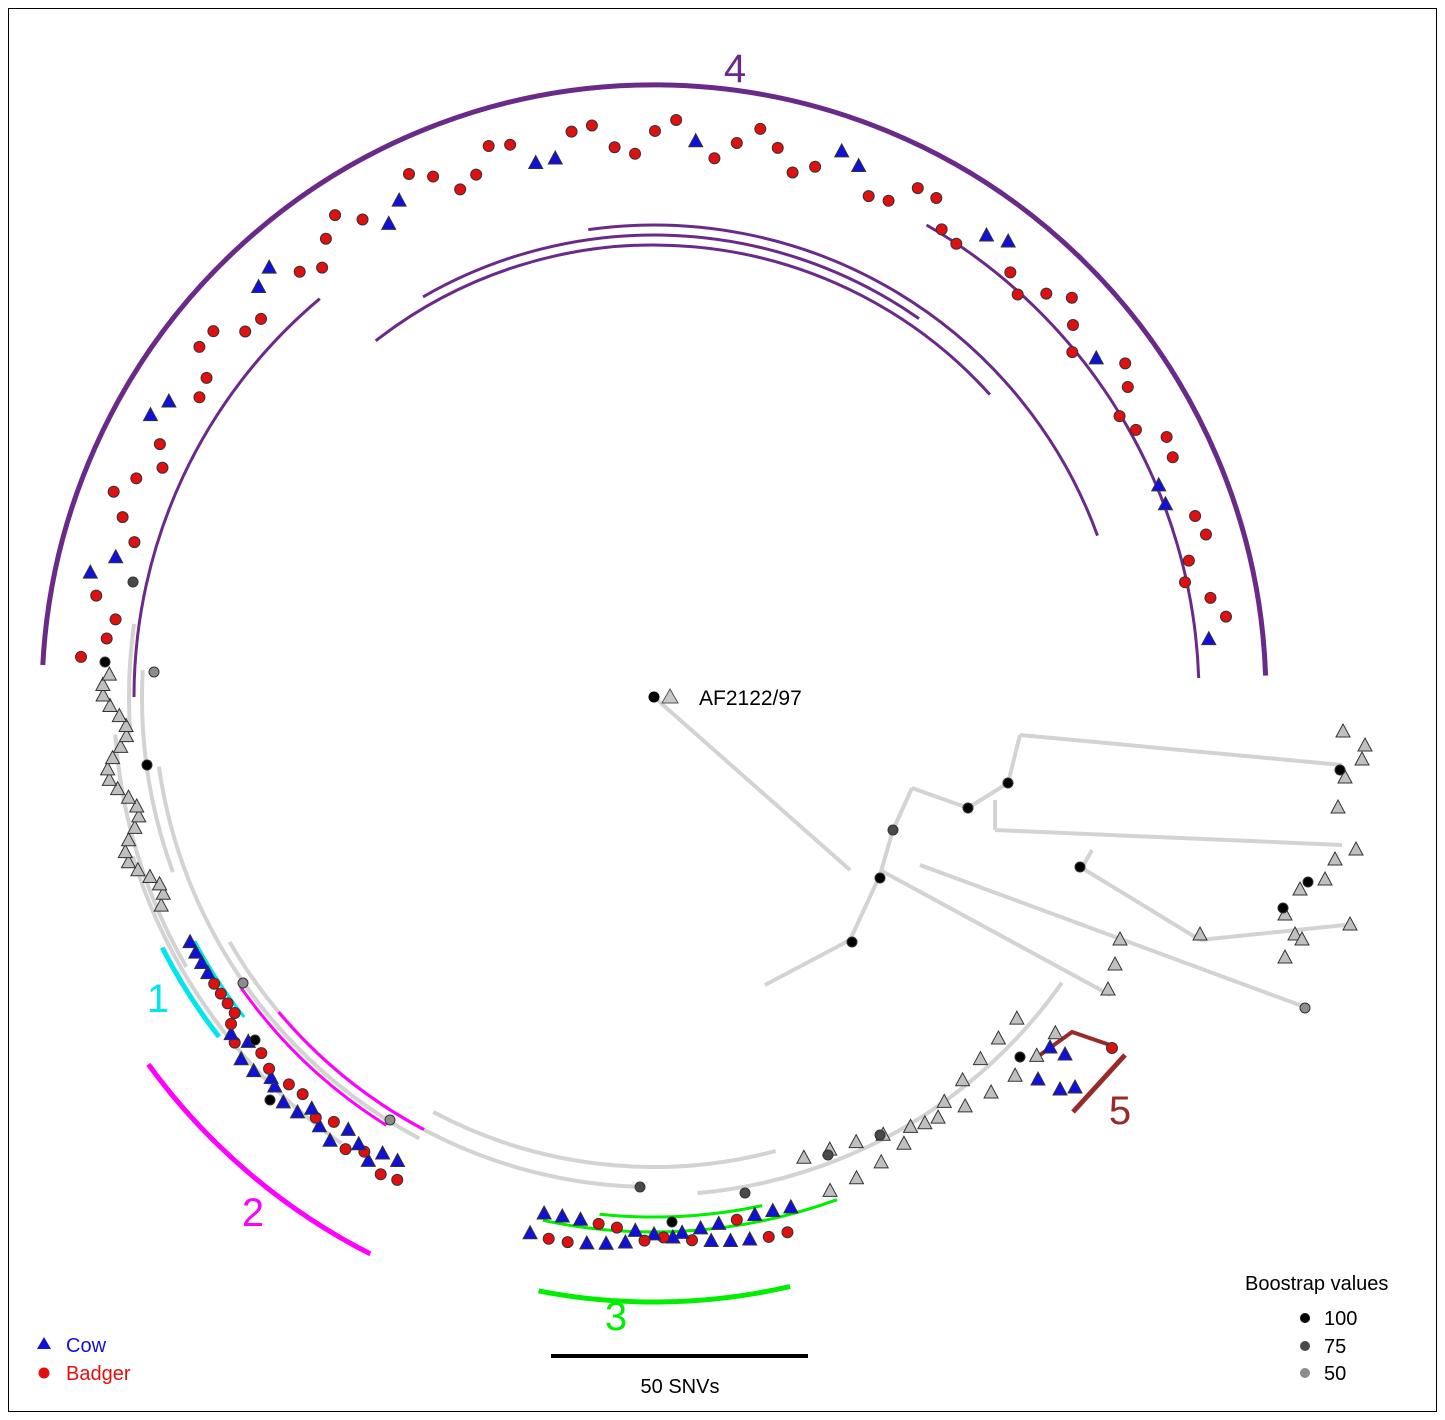  Describe the element at coordinates (1335, 1374) in the screenshot. I see `bootstrap-legend-50: 50` at that location.